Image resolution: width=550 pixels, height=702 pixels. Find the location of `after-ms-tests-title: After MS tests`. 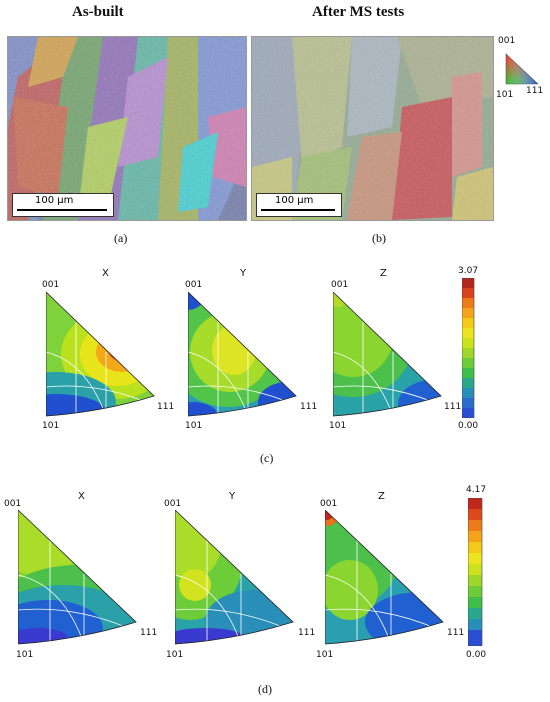

after-ms-tests-title: After MS tests is located at coordinates (358, 12).